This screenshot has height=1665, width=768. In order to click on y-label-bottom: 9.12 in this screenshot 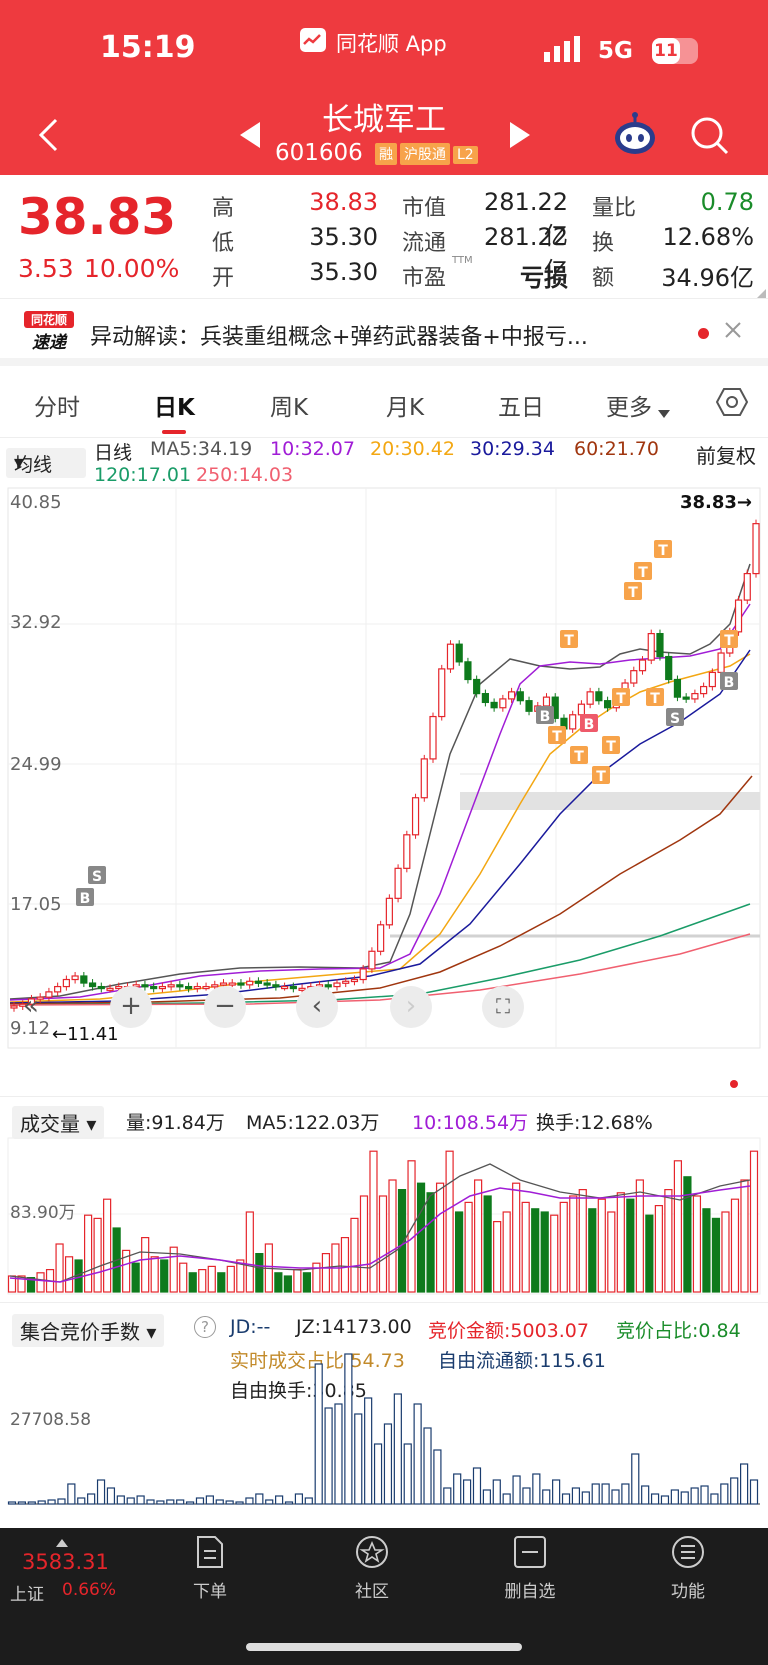, I will do `click(30, 1028)`.